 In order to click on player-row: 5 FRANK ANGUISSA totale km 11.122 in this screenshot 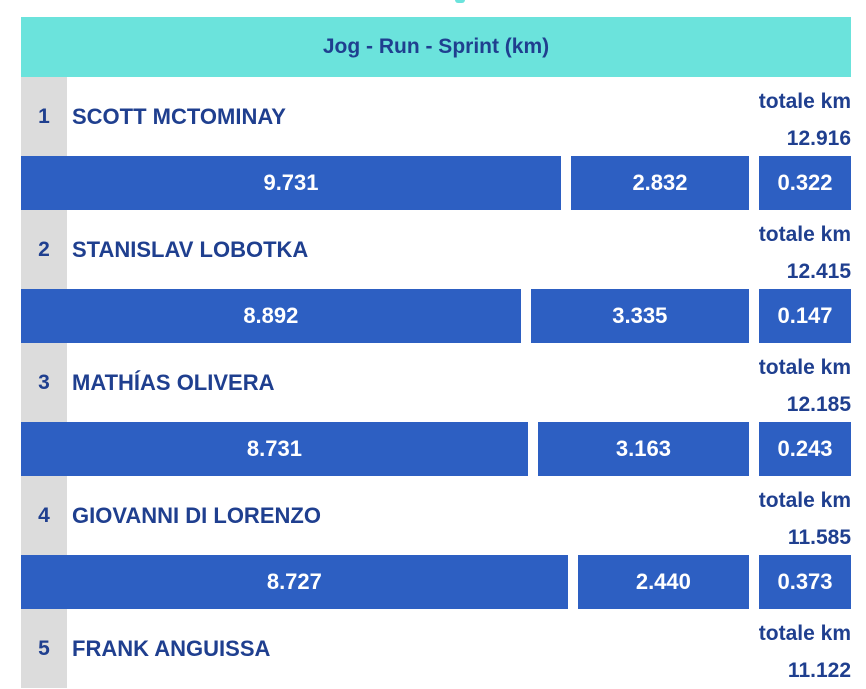, I will do `click(436, 648)`.